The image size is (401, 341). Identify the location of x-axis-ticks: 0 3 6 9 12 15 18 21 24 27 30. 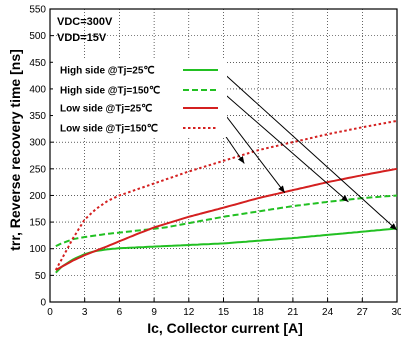
(224, 308).